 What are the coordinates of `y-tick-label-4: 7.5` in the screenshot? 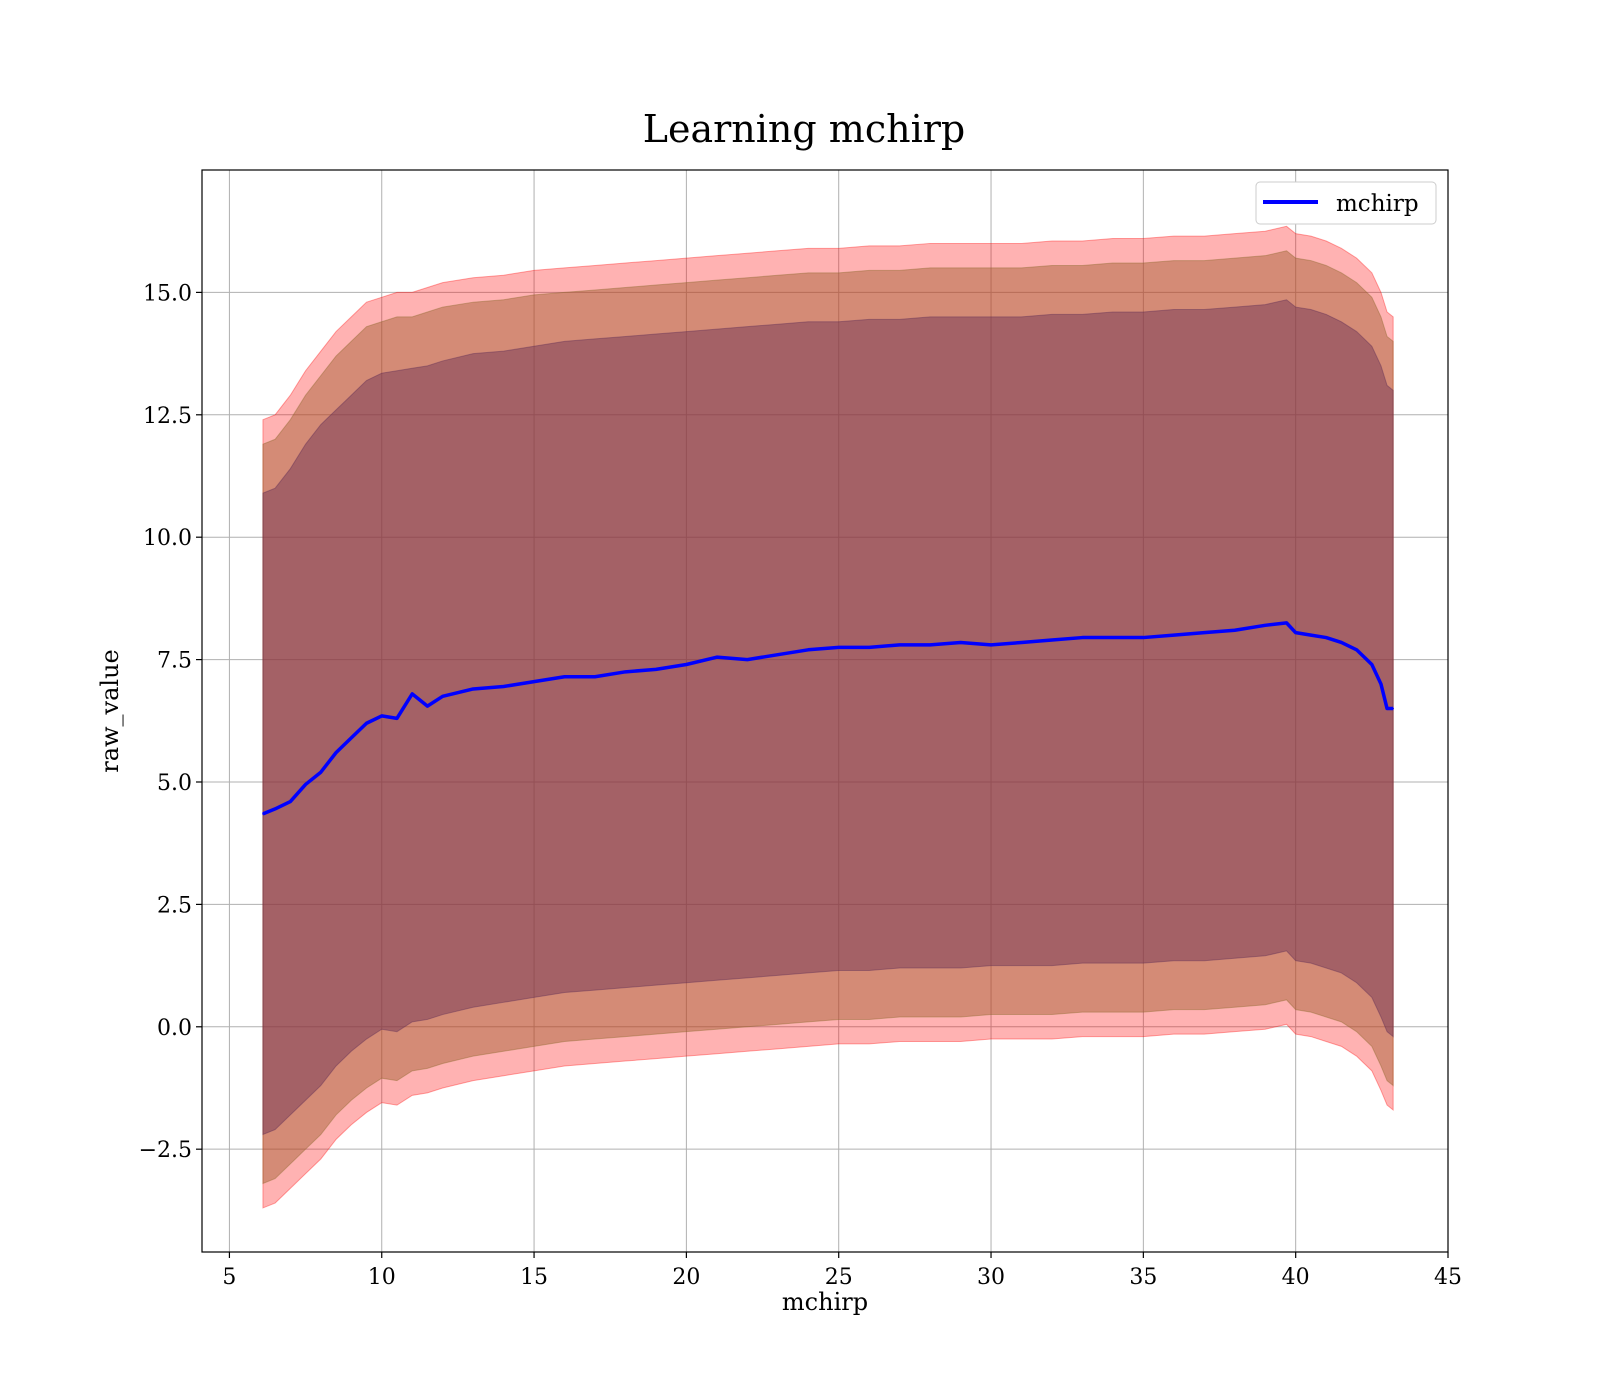 It's located at (174, 661).